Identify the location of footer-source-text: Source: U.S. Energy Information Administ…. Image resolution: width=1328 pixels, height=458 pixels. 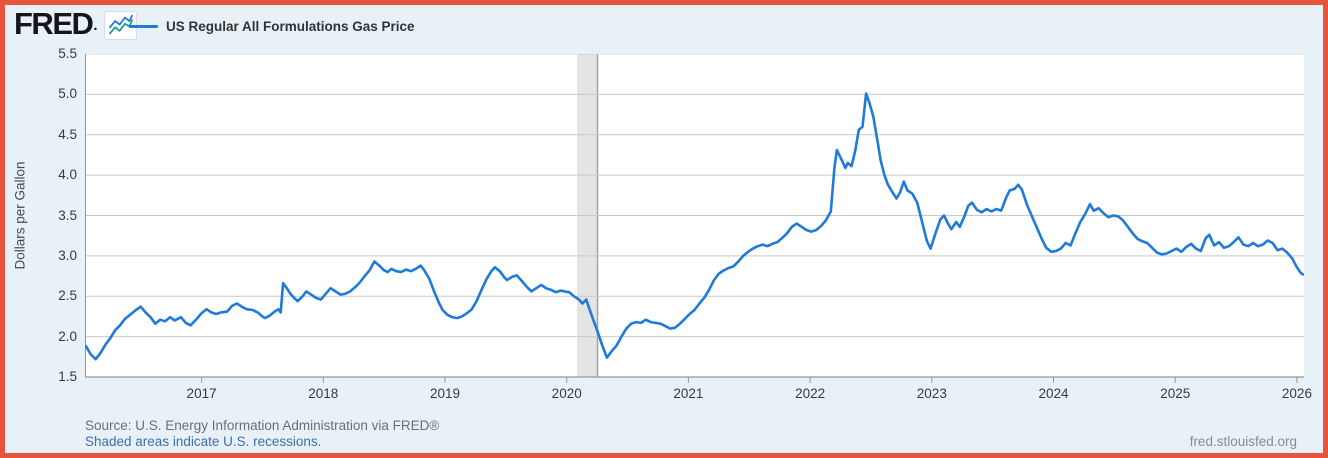
(262, 425).